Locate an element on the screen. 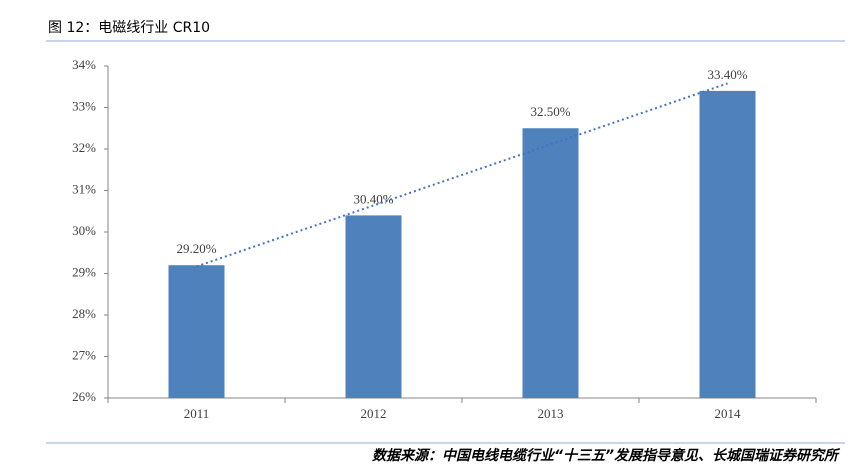 Image resolution: width=861 pixels, height=466 pixels. y-tick-label: 27% is located at coordinates (84, 354).